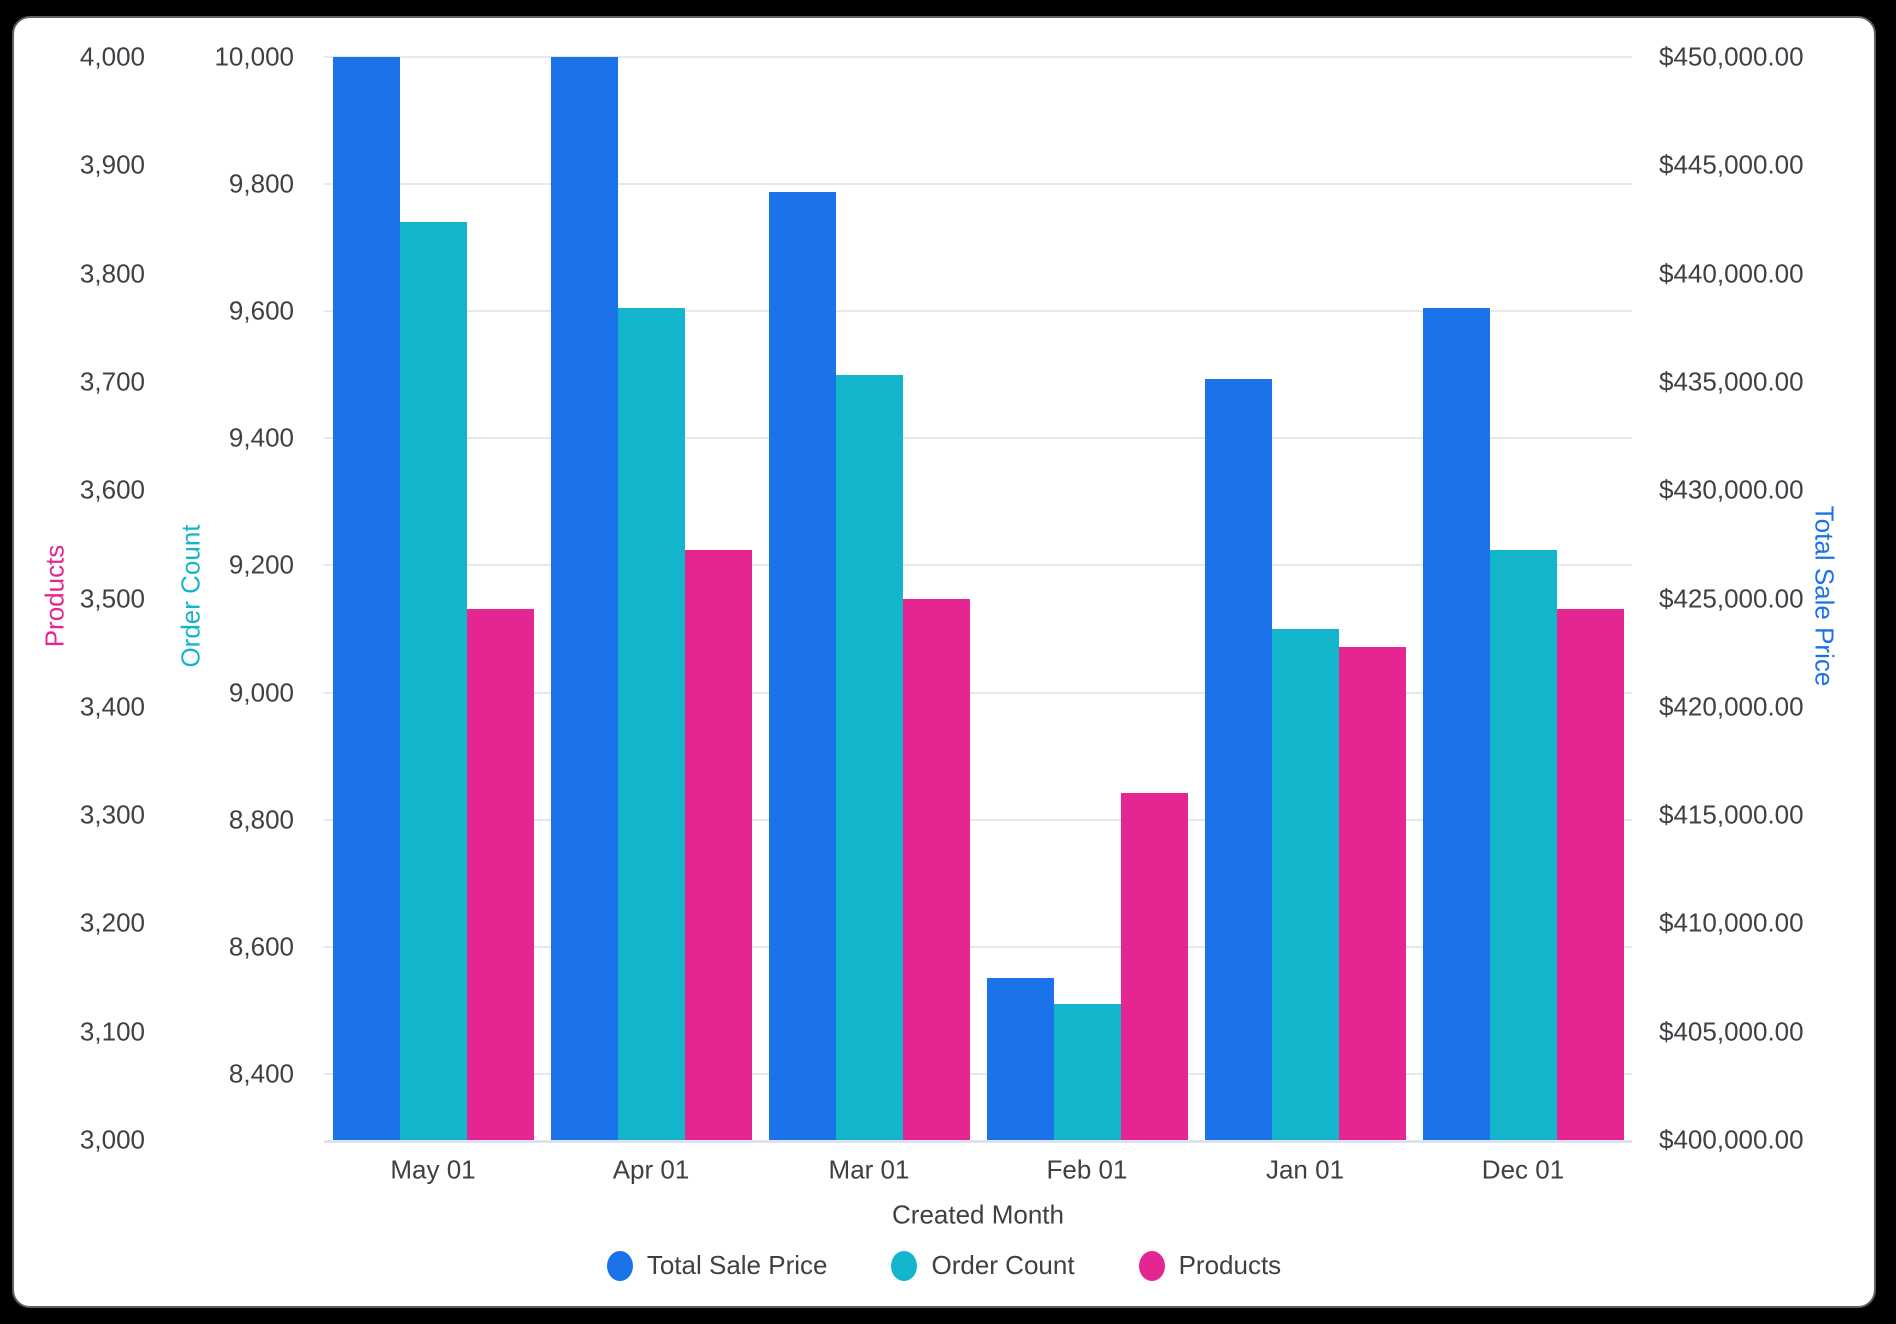 This screenshot has width=1896, height=1324. I want to click on x-tick-label-may-01: May 01, so click(433, 1169).